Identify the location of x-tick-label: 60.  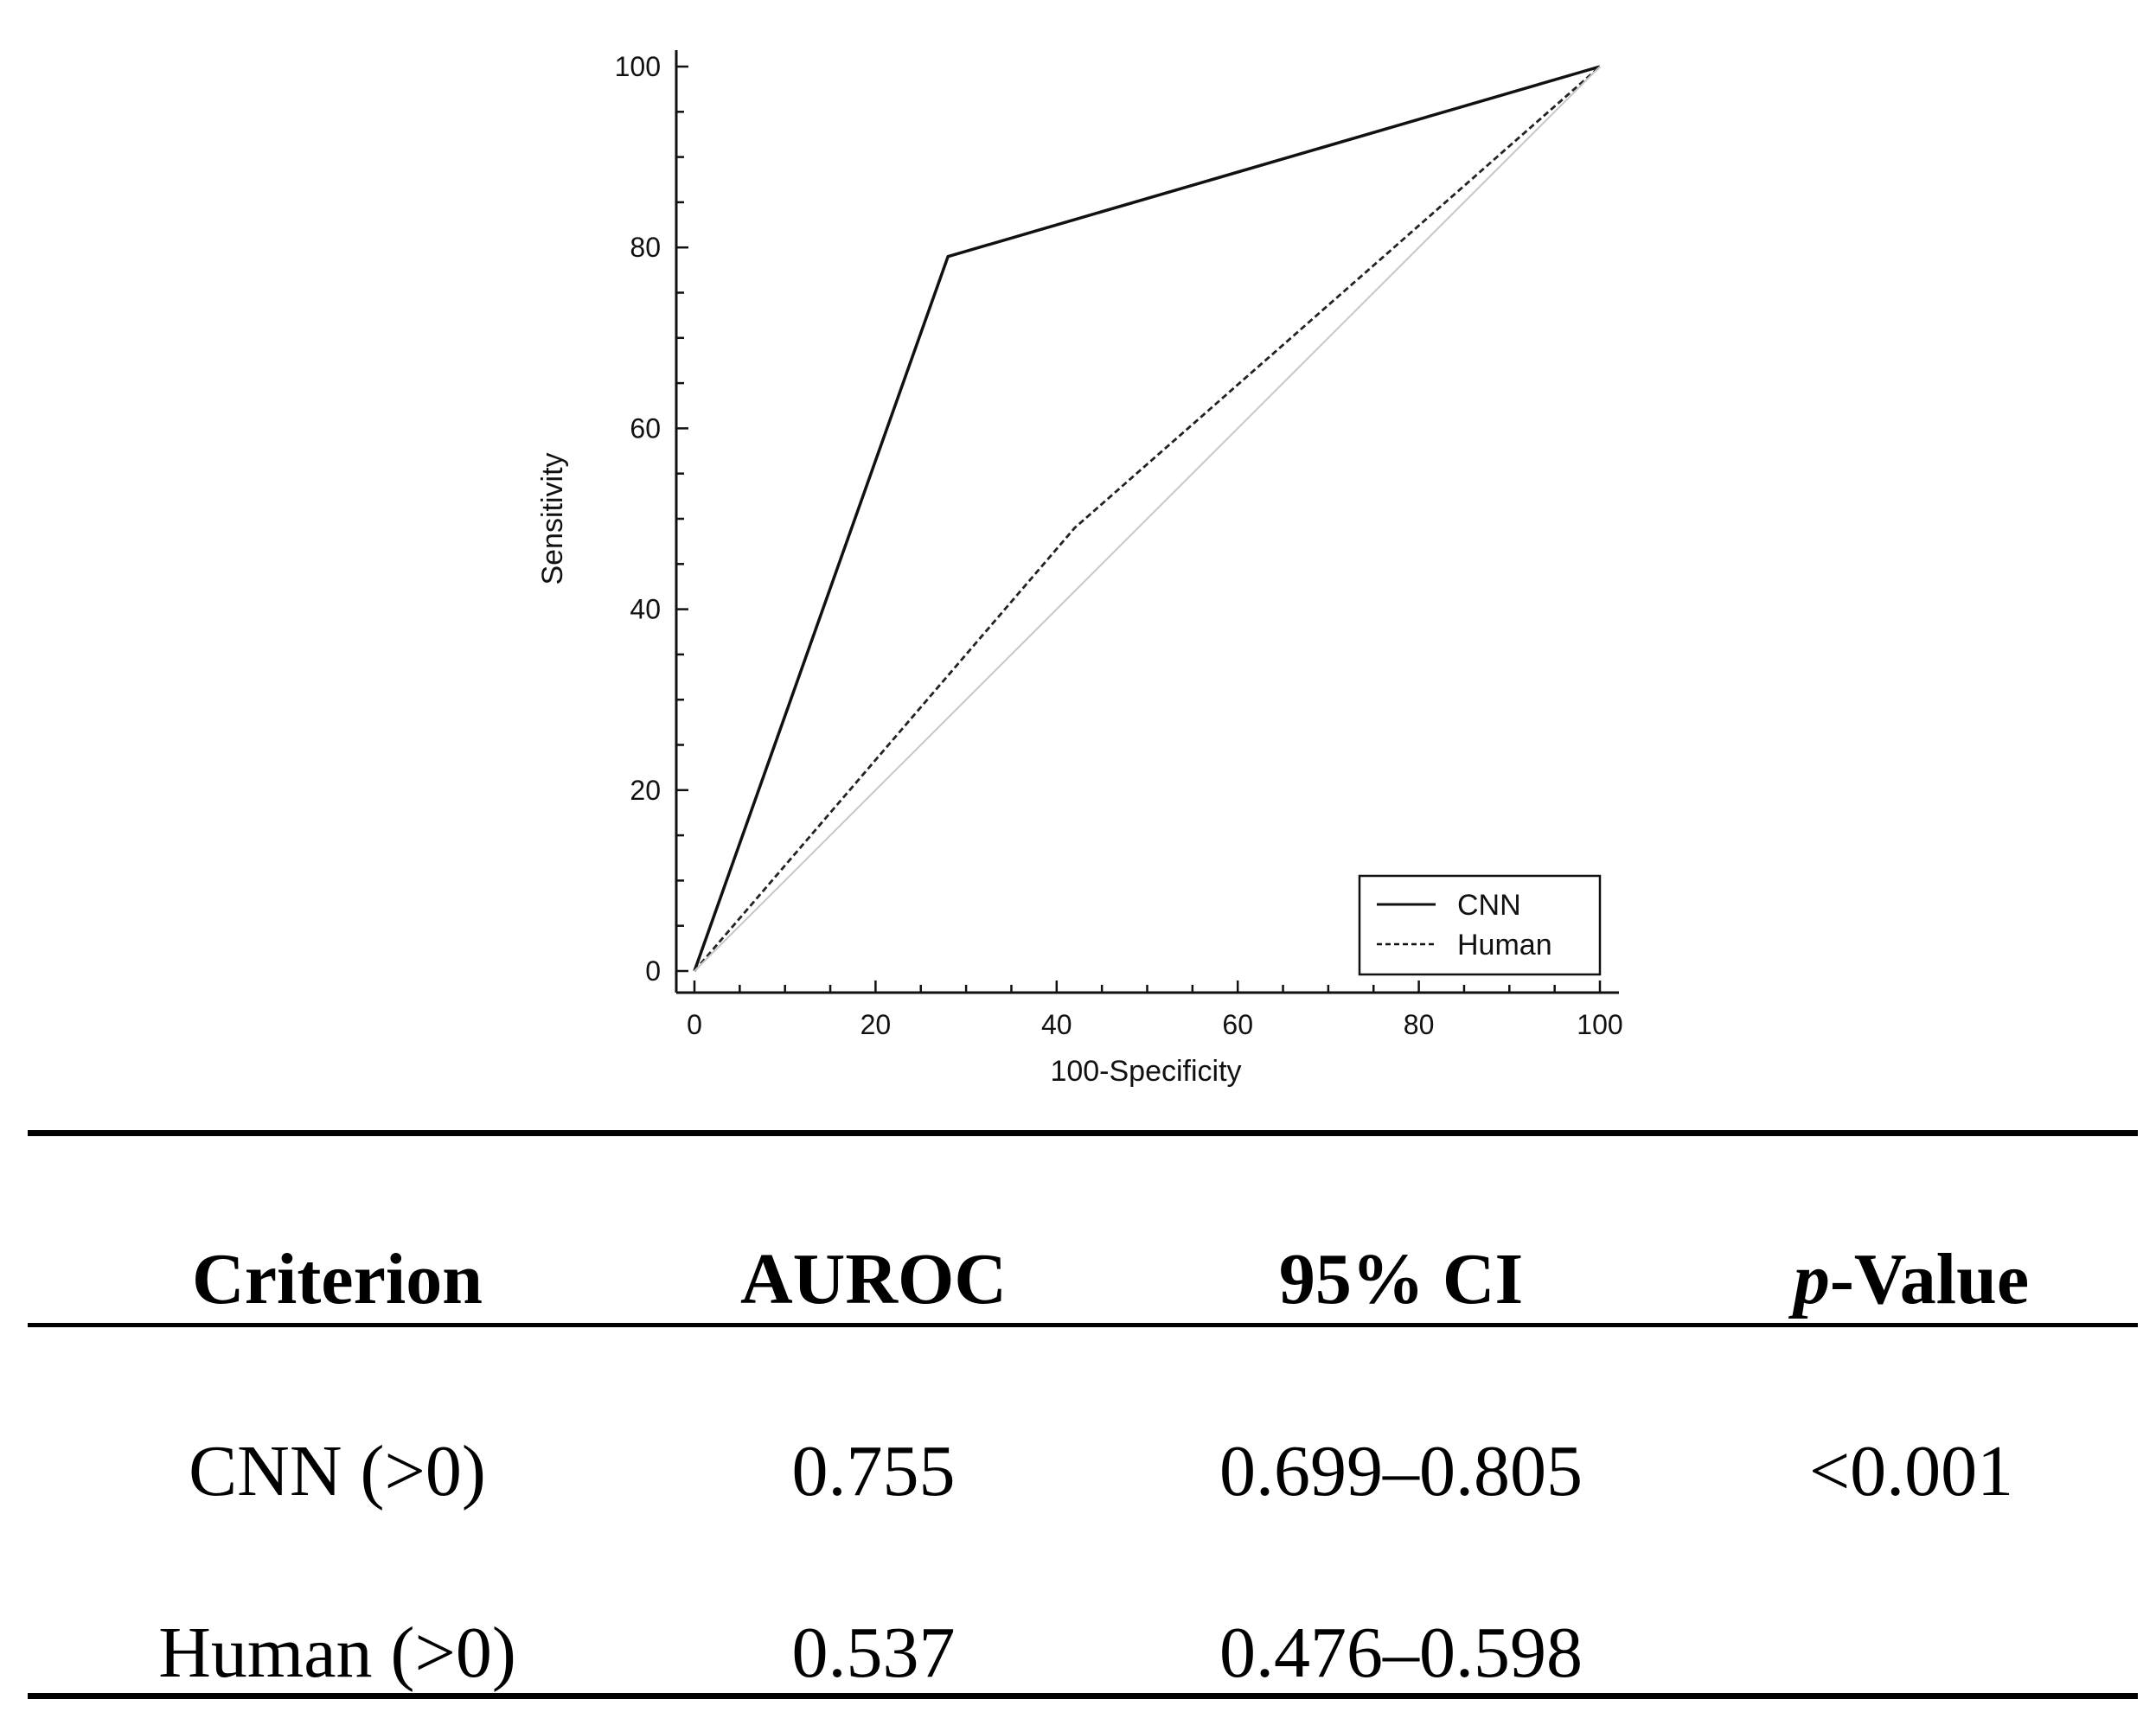
(1238, 1024).